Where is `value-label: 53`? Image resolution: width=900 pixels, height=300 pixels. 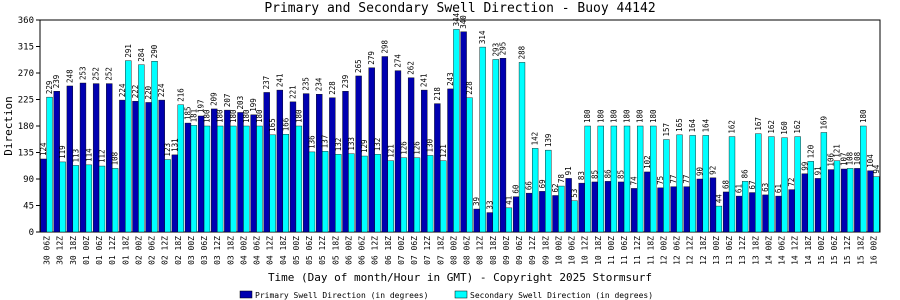 value-label: 53 is located at coordinates (574, 193).